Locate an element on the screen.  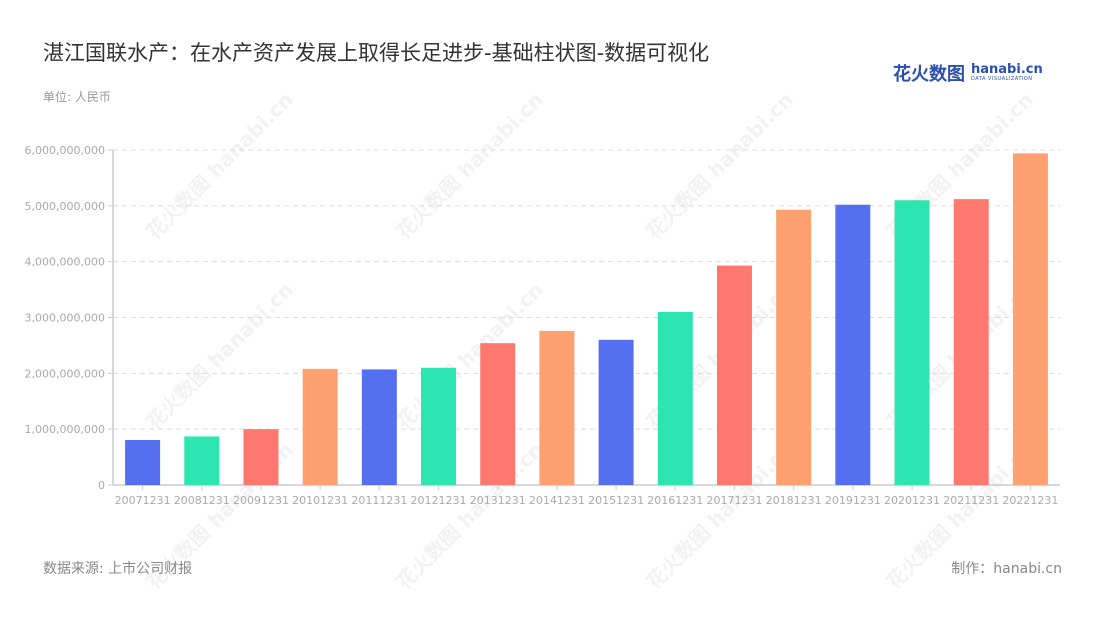
x-tick-label: 20131231 is located at coordinates (498, 500).